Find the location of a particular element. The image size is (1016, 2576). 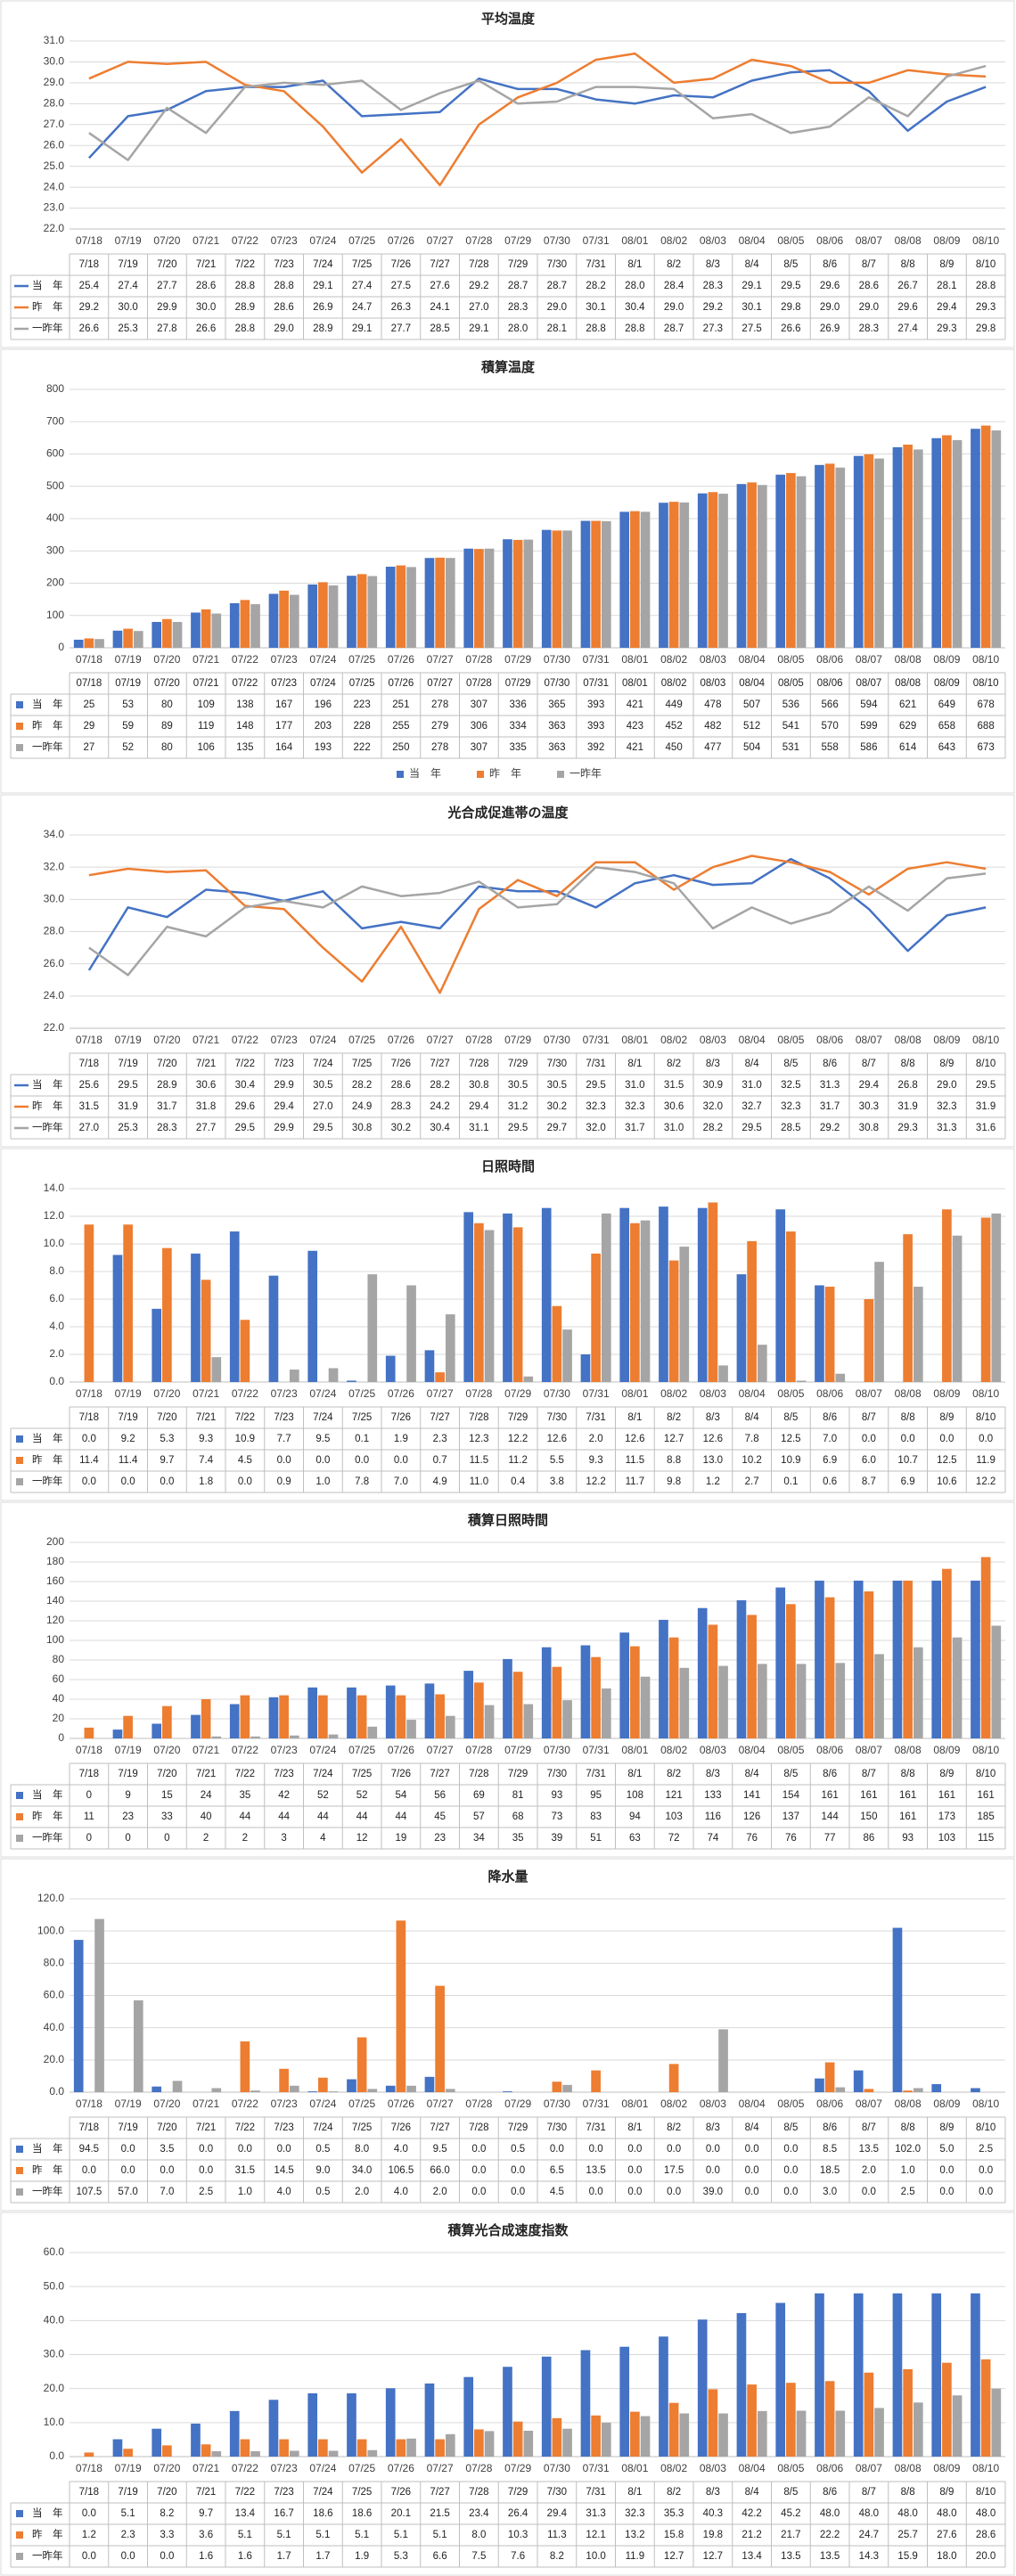

x-tick-label: 07/27 is located at coordinates (440, 659).